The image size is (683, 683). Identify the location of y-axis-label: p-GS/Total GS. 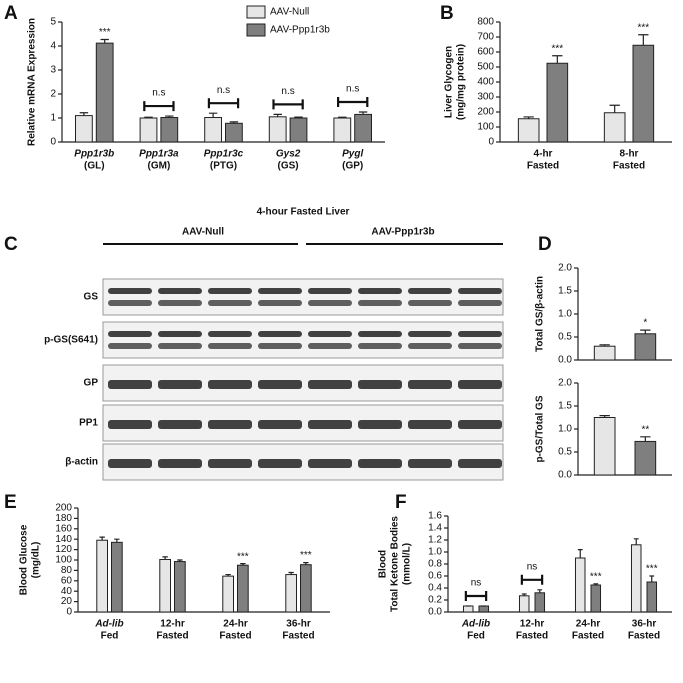
(540, 428).